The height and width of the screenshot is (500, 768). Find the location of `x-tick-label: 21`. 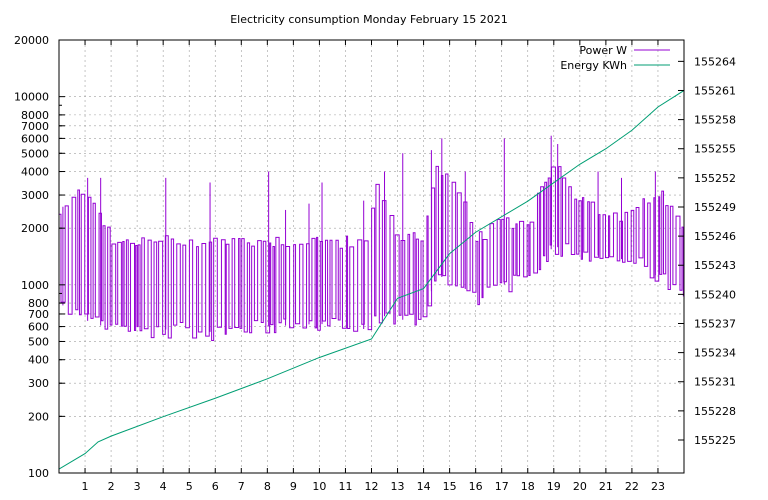

x-tick-label: 21 is located at coordinates (606, 486).